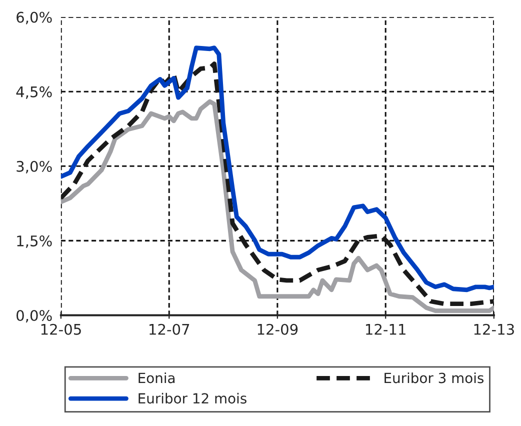 The image size is (521, 426). What do you see at coordinates (192, 398) in the screenshot?
I see `legend-label: Euribor 12 mois` at bounding box center [192, 398].